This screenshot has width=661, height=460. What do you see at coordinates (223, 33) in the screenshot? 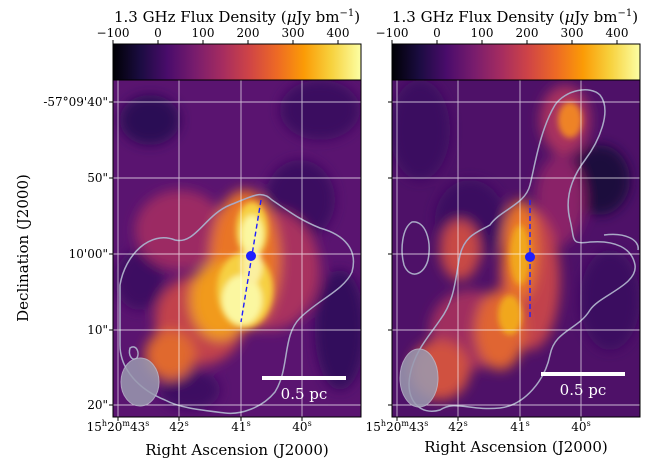
I see `left-colorbar-ticks: −100 0 100 200 300 400` at bounding box center [223, 33].